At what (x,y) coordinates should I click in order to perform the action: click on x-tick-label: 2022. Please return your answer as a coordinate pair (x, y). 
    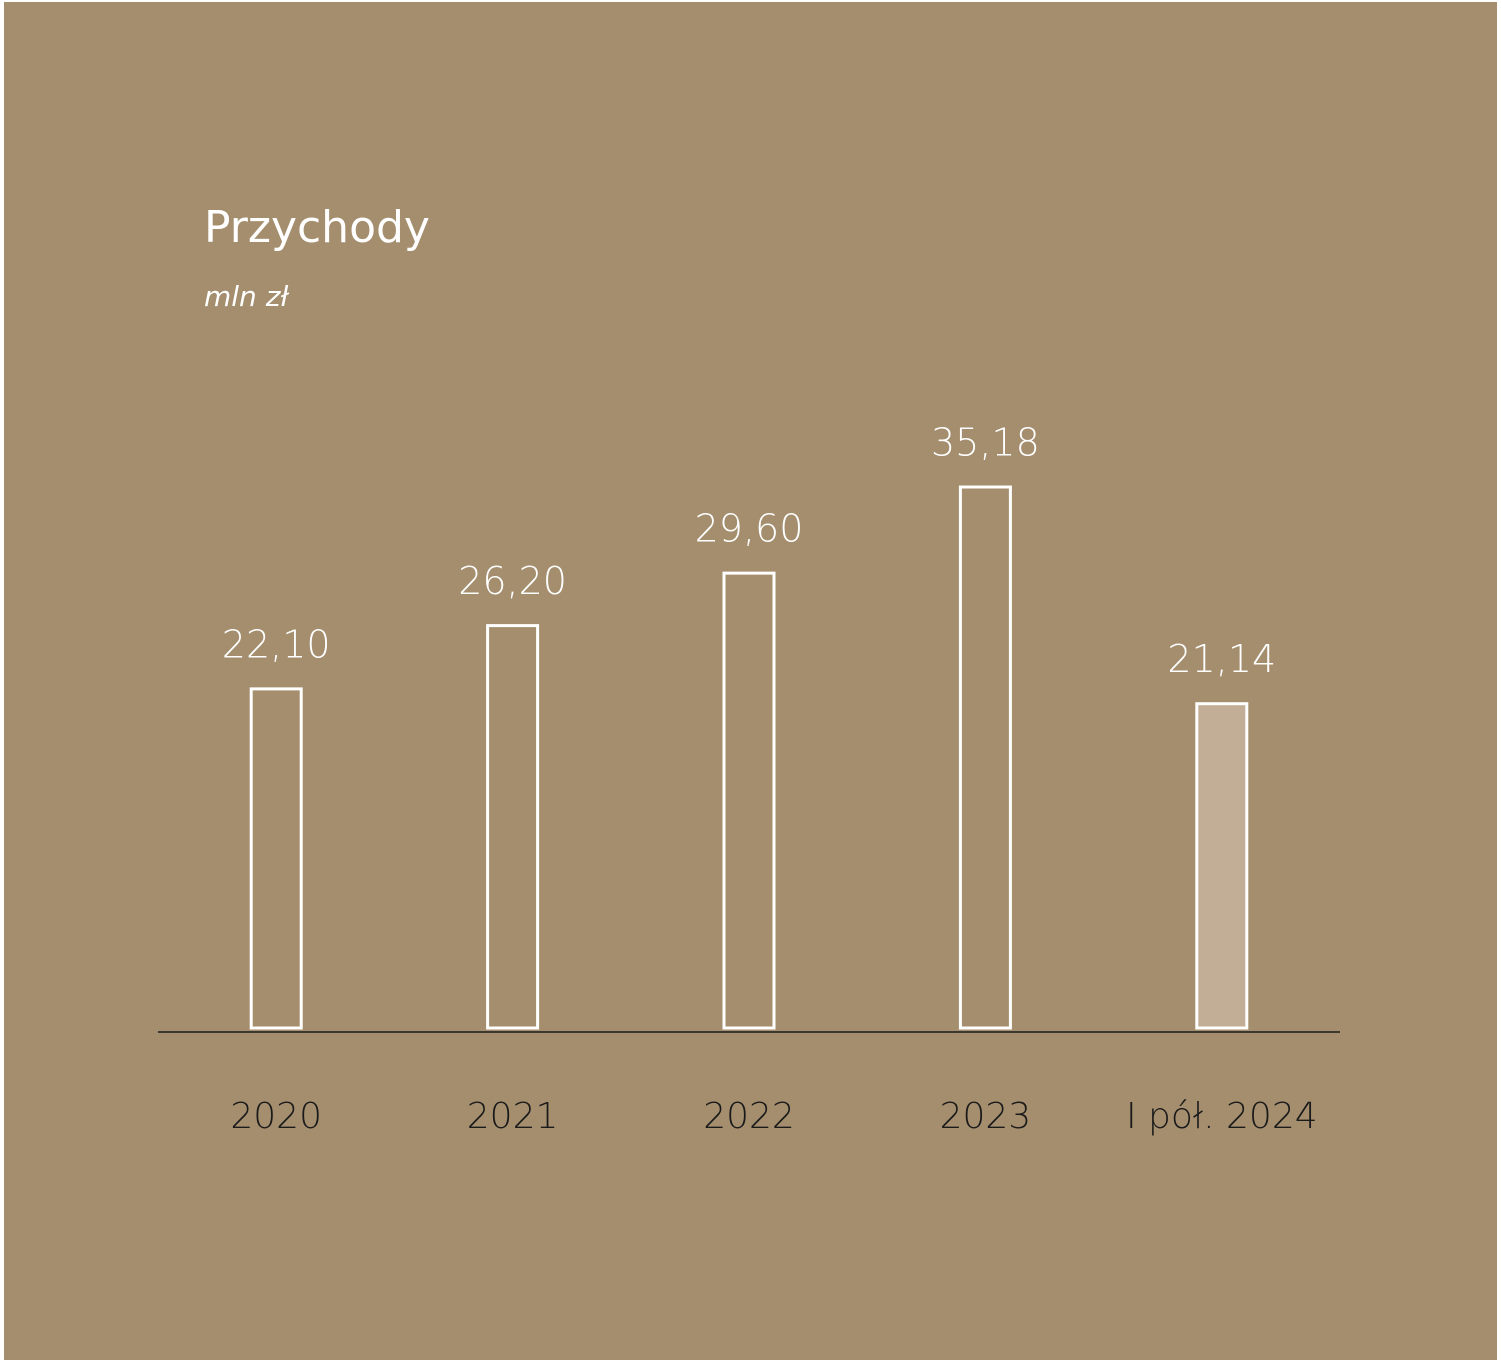
    Looking at the image, I should click on (749, 1116).